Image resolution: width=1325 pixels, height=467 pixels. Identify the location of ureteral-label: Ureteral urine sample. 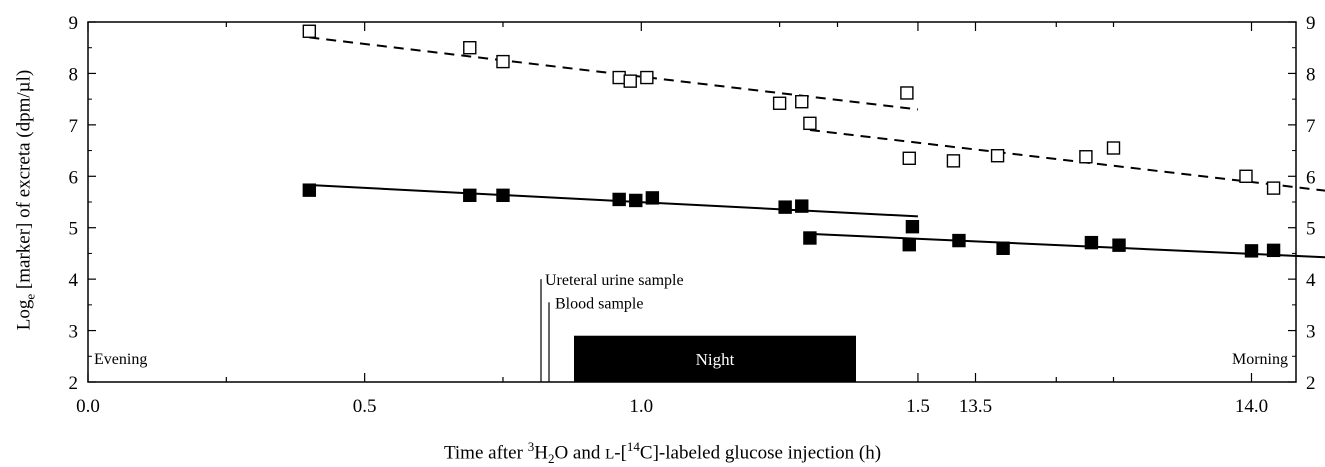
(614, 280).